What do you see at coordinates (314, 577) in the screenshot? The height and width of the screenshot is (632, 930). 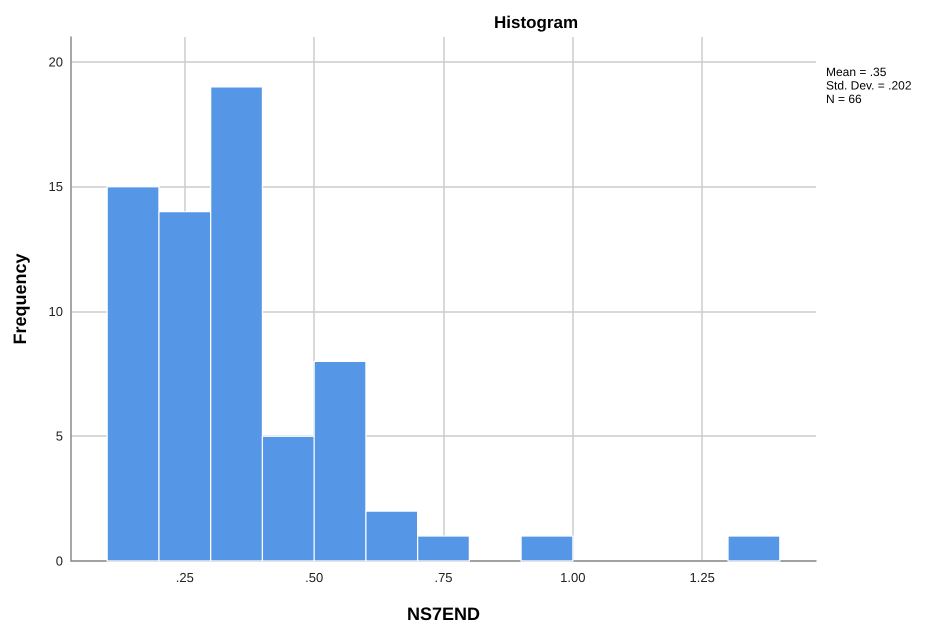 I see `x-tick-label: .50` at bounding box center [314, 577].